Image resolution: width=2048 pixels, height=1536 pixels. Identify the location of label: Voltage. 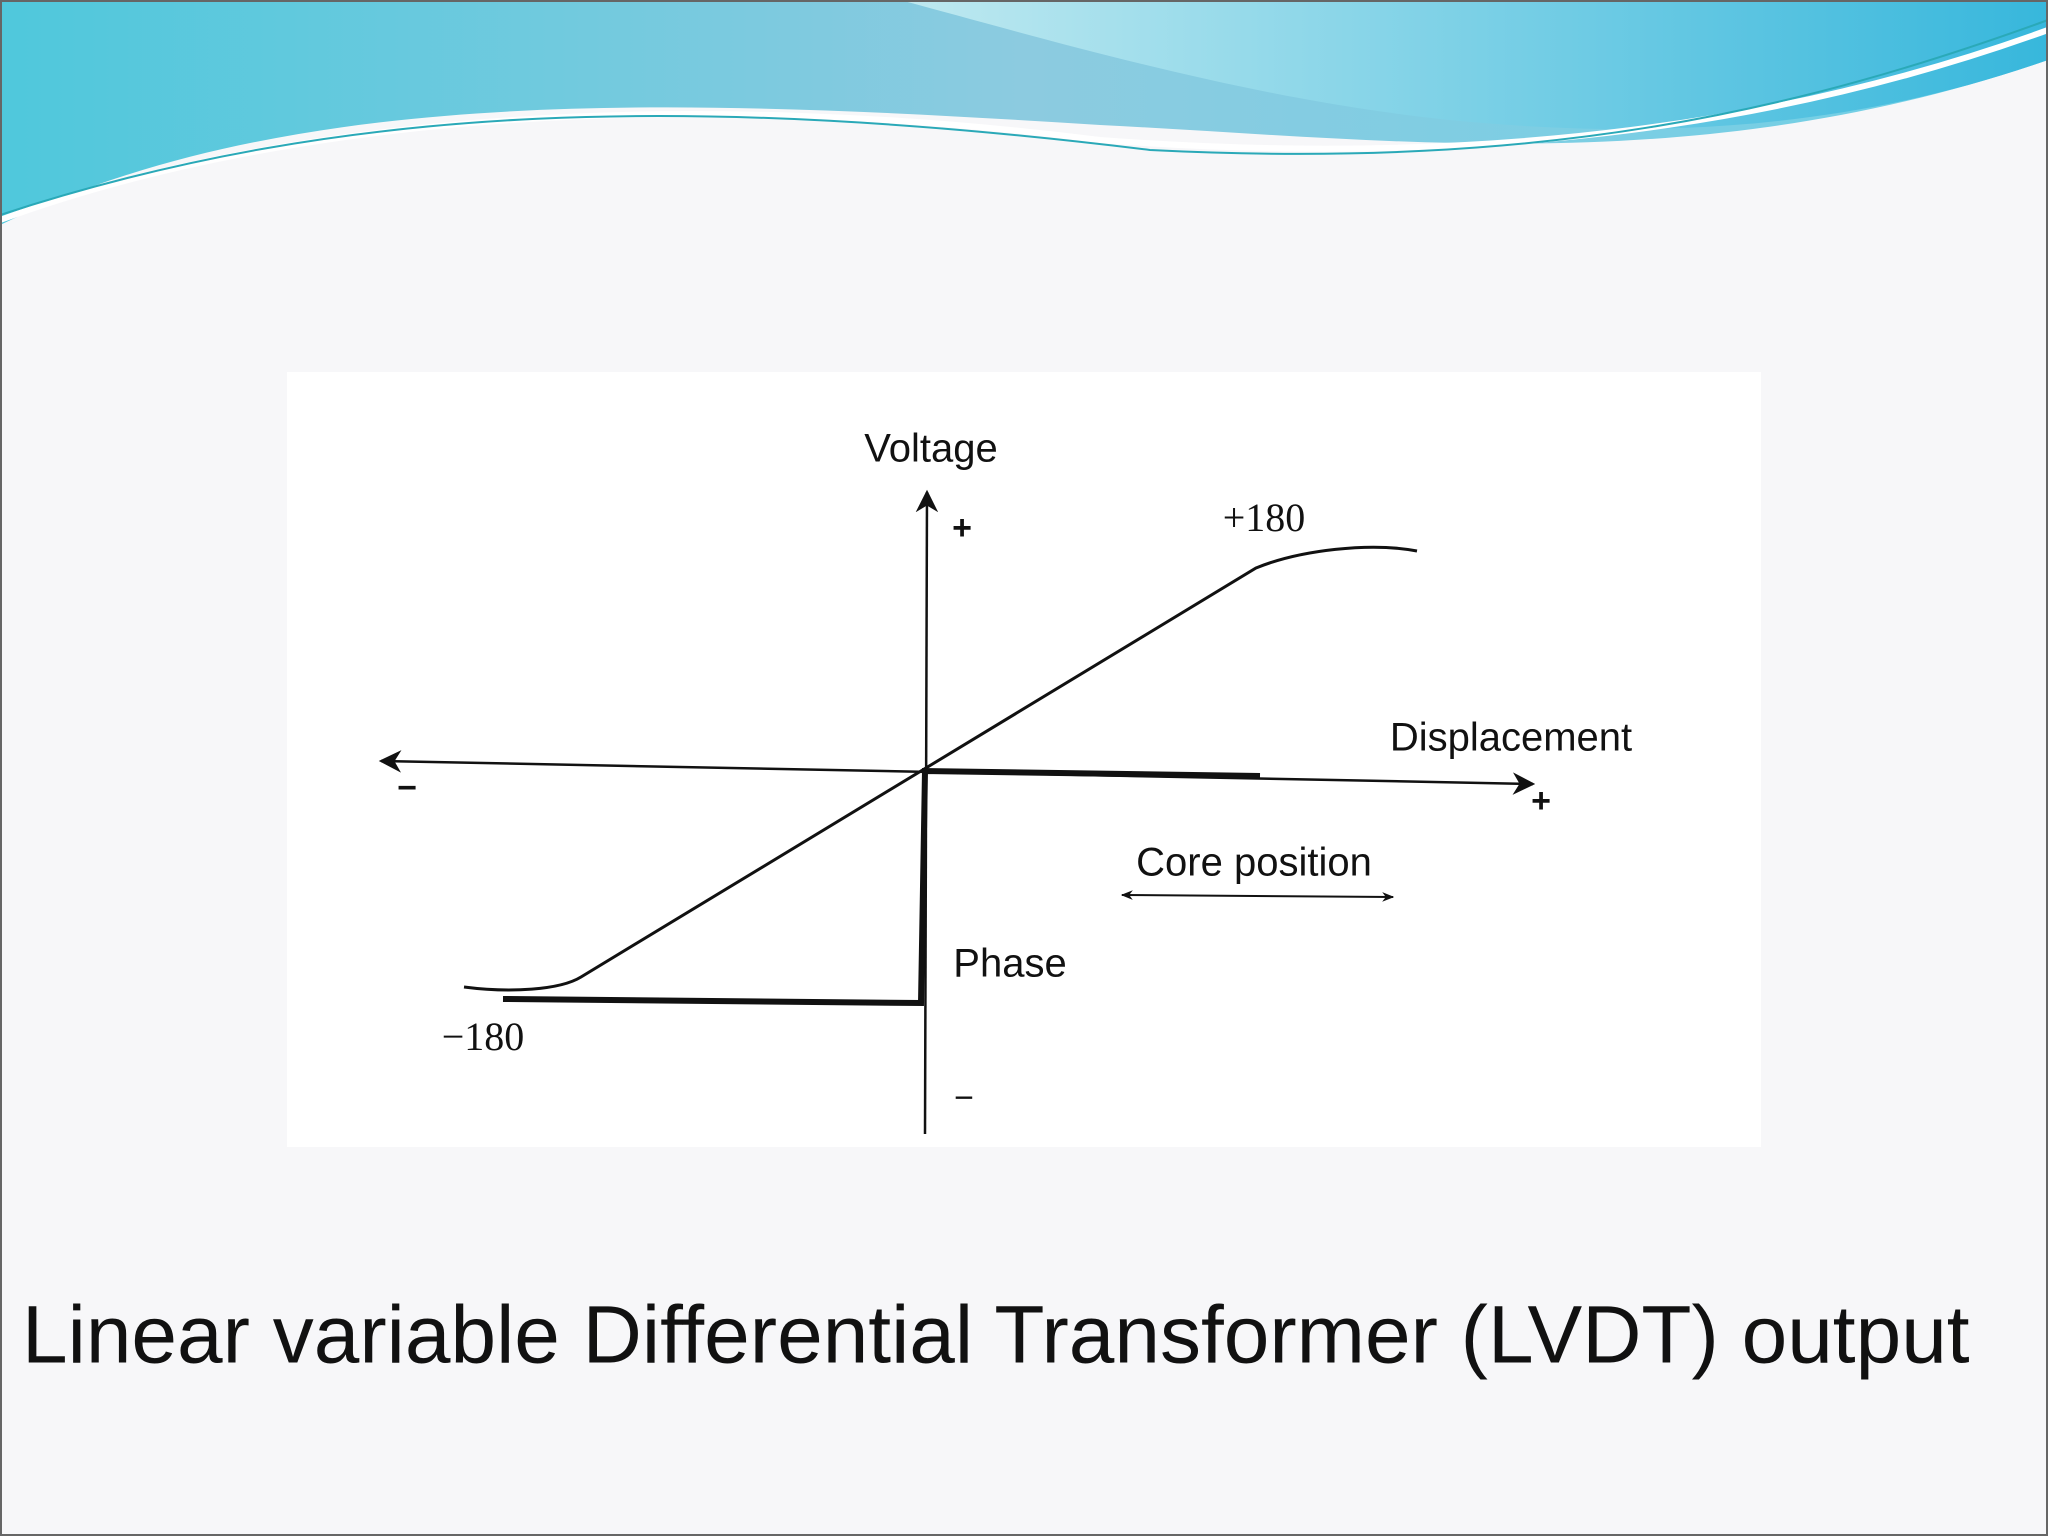
(930, 449).